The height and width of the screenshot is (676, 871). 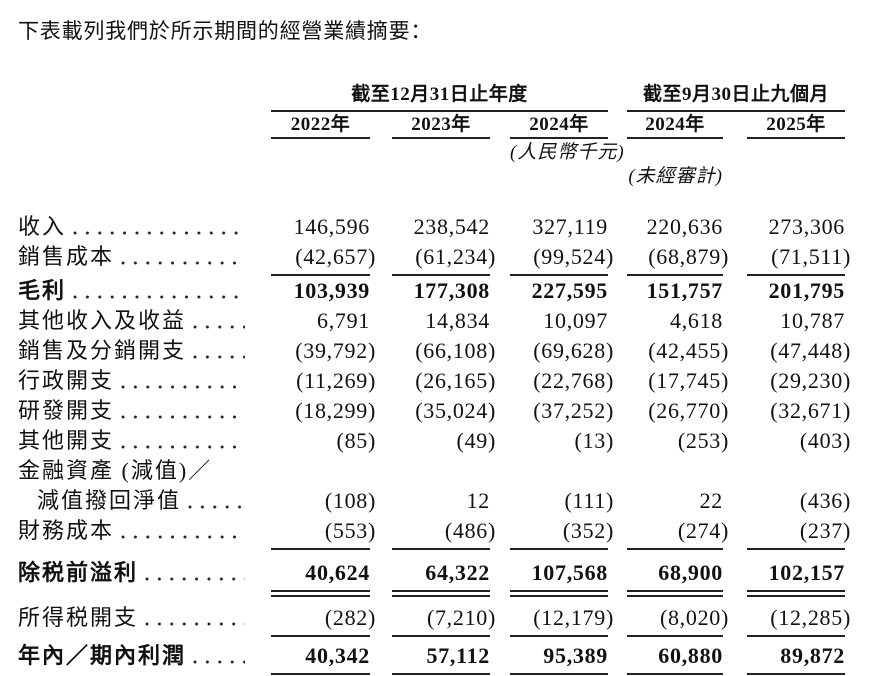 I want to click on value-cell: (22,768), so click(x=573, y=380).